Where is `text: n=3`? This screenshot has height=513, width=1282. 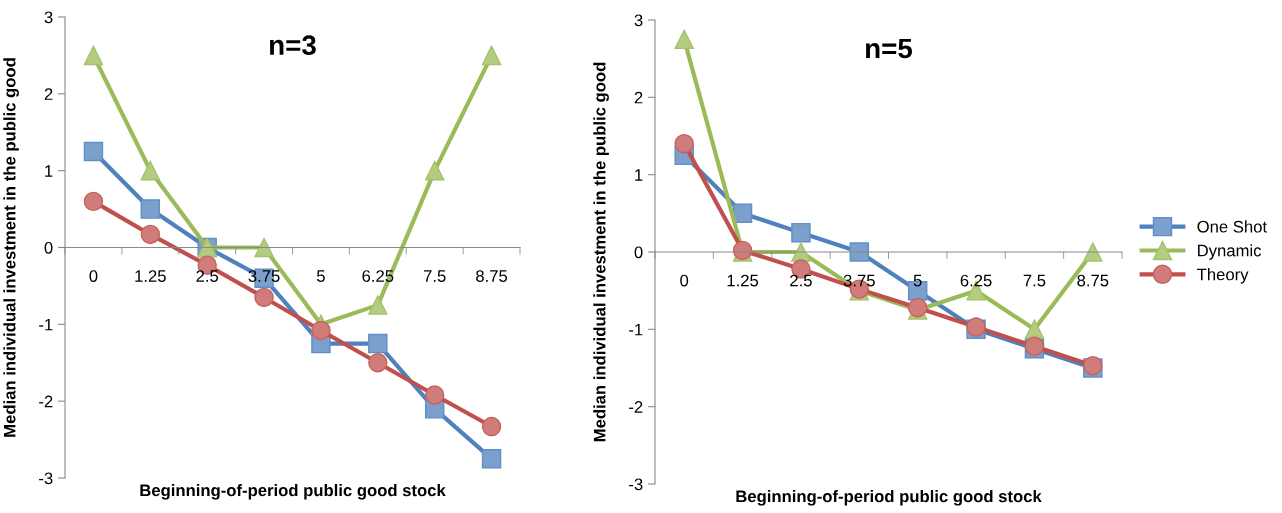
text: n=3 is located at coordinates (293, 45).